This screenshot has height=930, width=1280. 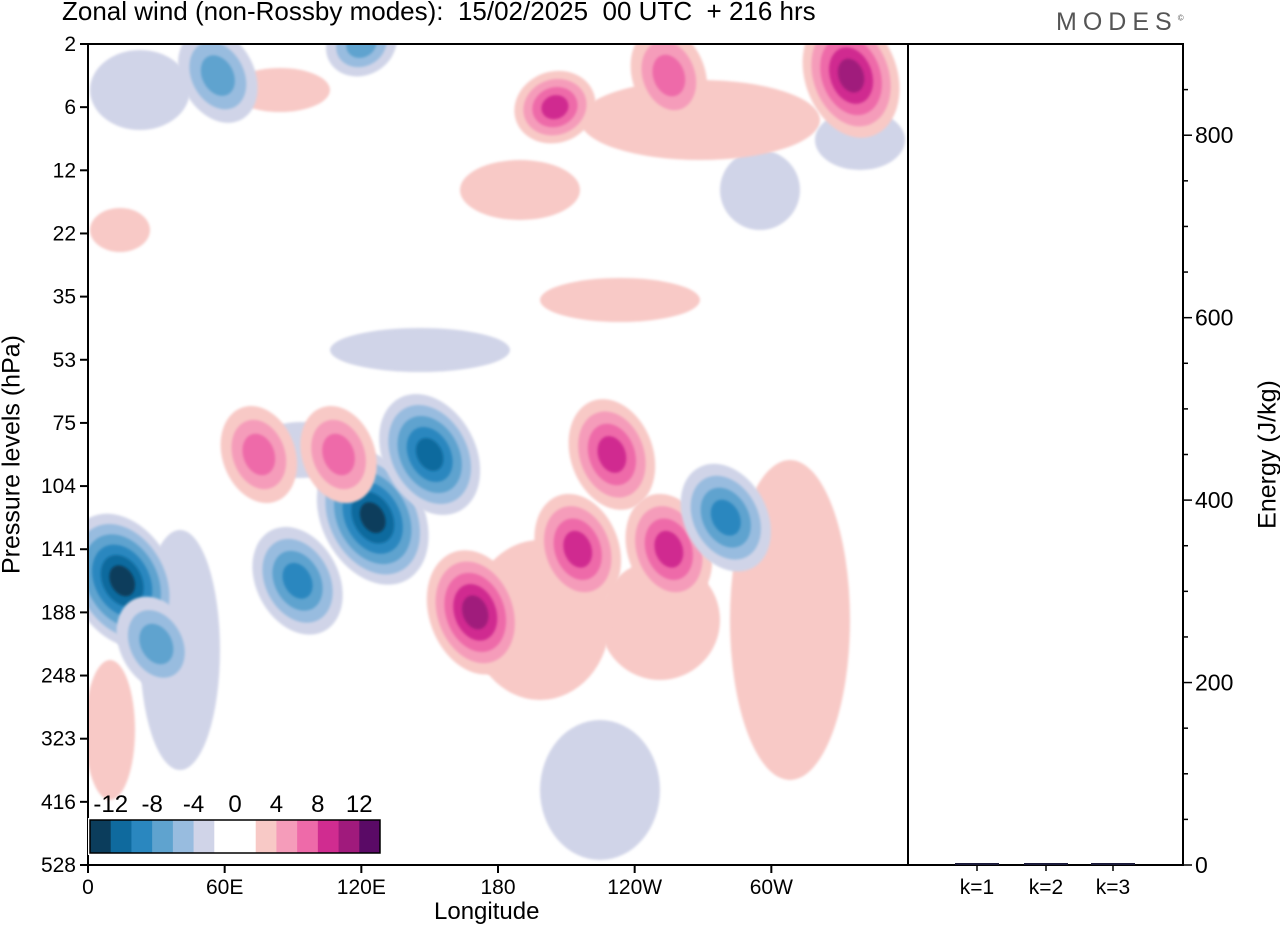 I want to click on energy-tick-label-1: 200, so click(x=1214, y=683).